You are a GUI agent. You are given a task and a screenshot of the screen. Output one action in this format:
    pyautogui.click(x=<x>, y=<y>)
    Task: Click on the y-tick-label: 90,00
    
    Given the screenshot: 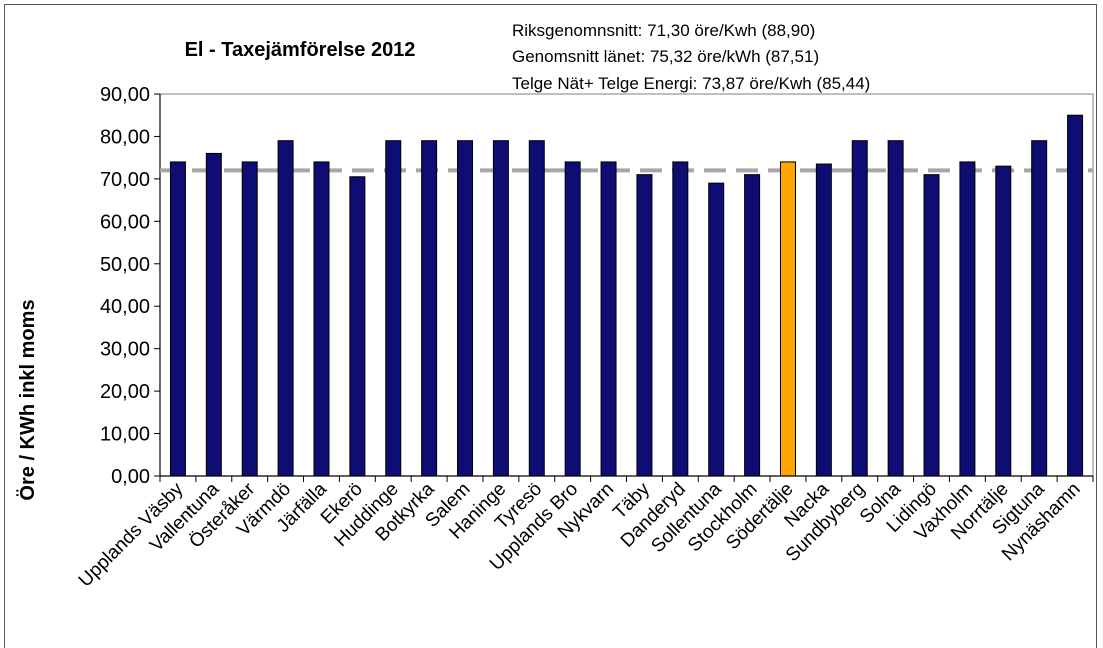 What is the action you would take?
    pyautogui.click(x=125, y=95)
    